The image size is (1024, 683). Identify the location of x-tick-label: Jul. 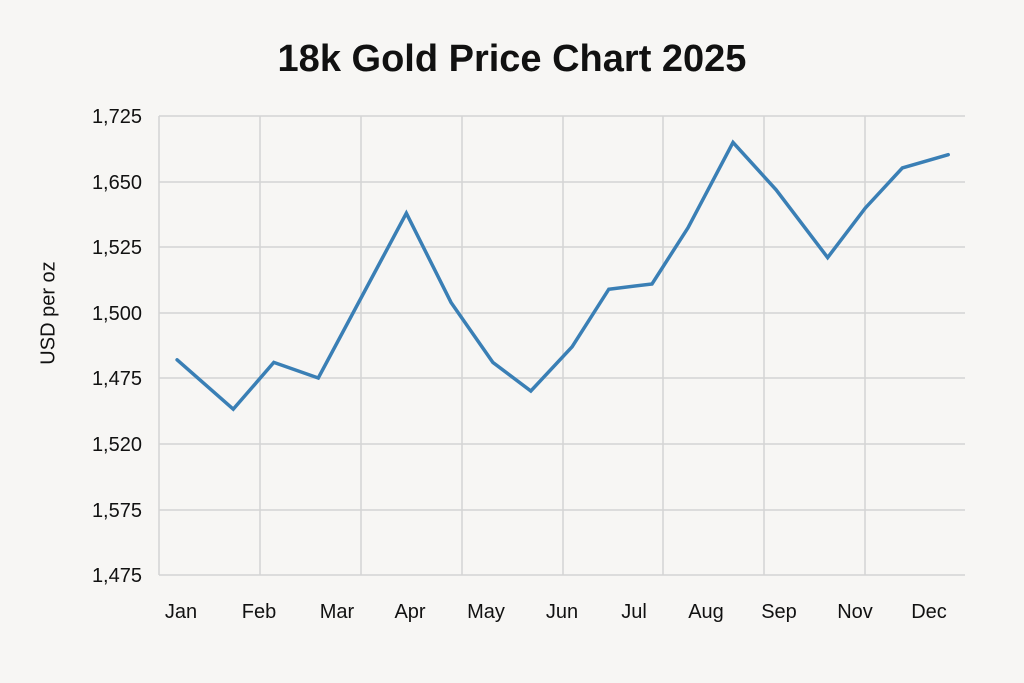
(634, 612).